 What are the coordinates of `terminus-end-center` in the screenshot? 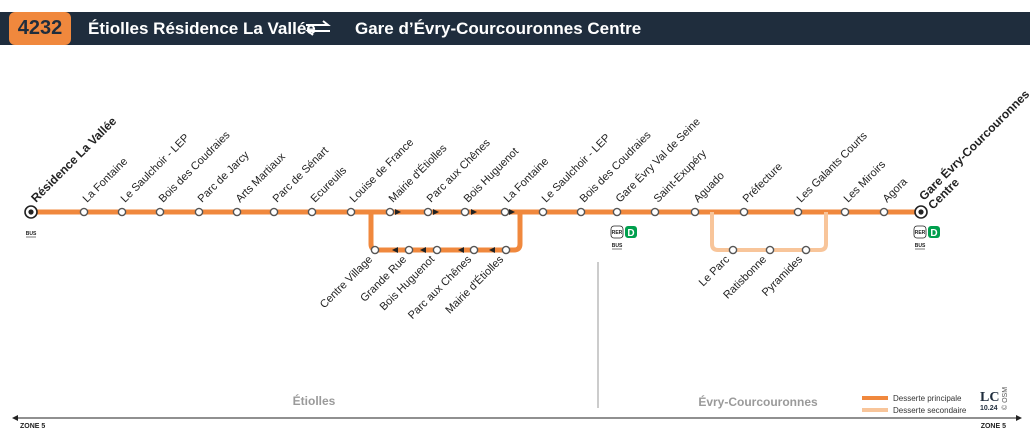 It's located at (921, 212).